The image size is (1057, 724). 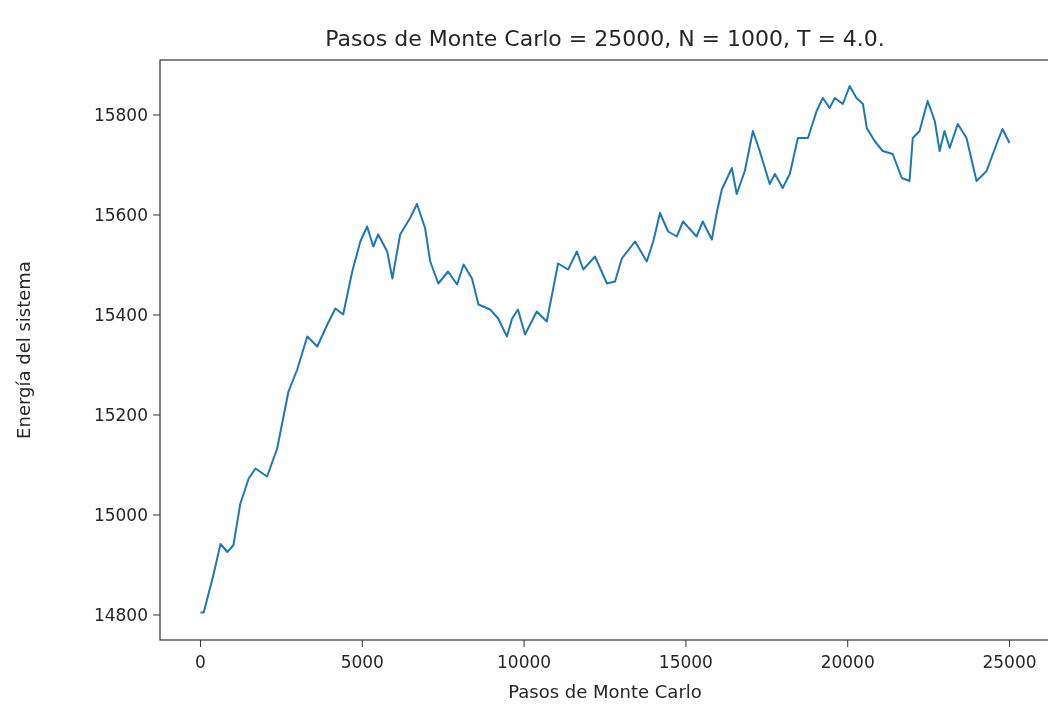 I want to click on y-tick-label: 15800, so click(x=120, y=114).